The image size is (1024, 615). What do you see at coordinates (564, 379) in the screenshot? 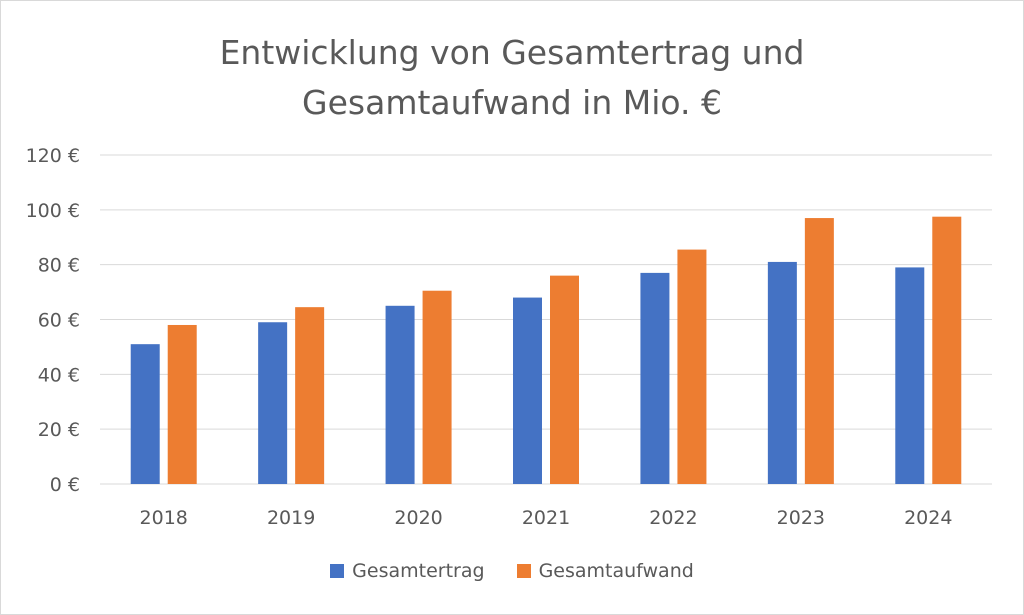
I see `bar-gesamtaufwand-2021` at bounding box center [564, 379].